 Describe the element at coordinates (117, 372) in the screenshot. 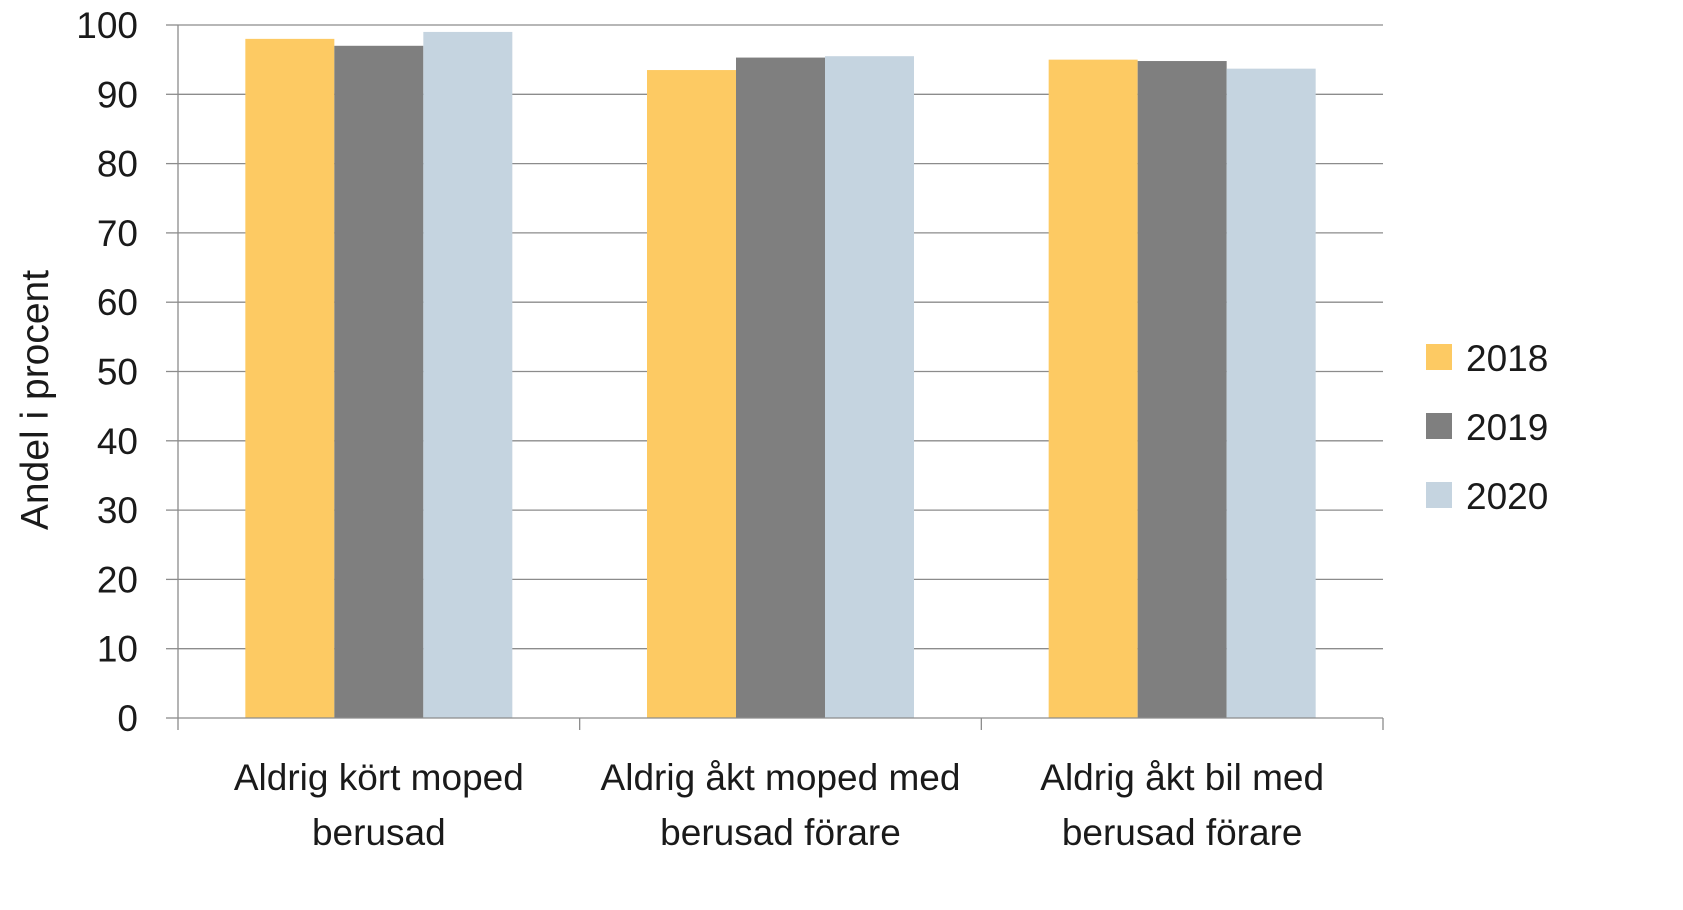

I see `y-tick-label: 50` at that location.